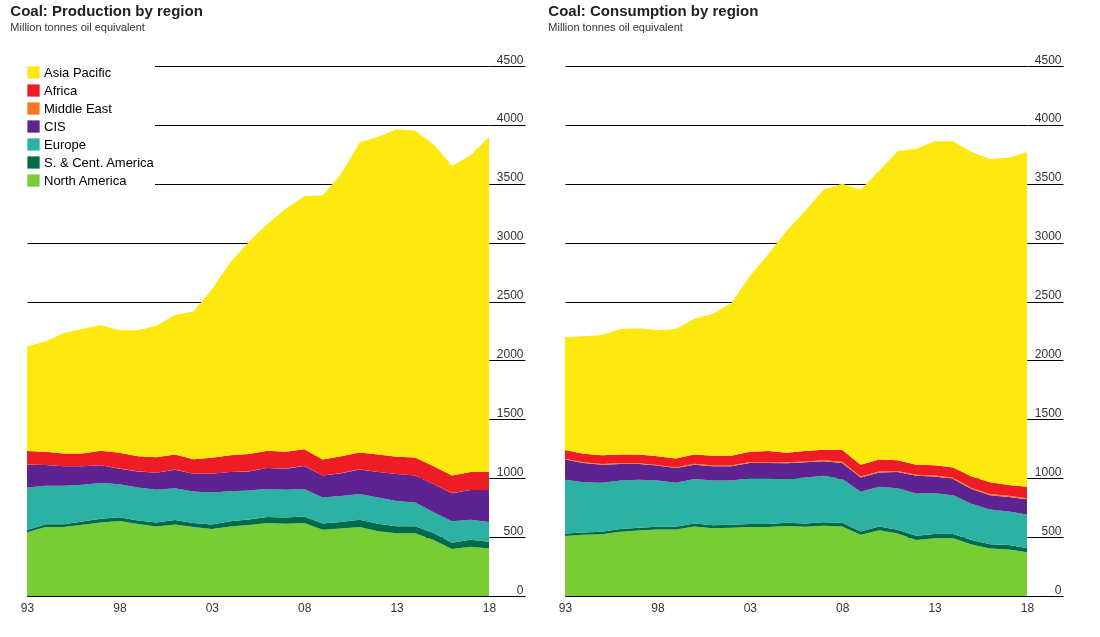 This screenshot has height=637, width=1100. What do you see at coordinates (78, 72) in the screenshot?
I see `legend-label: Asia Pacific` at bounding box center [78, 72].